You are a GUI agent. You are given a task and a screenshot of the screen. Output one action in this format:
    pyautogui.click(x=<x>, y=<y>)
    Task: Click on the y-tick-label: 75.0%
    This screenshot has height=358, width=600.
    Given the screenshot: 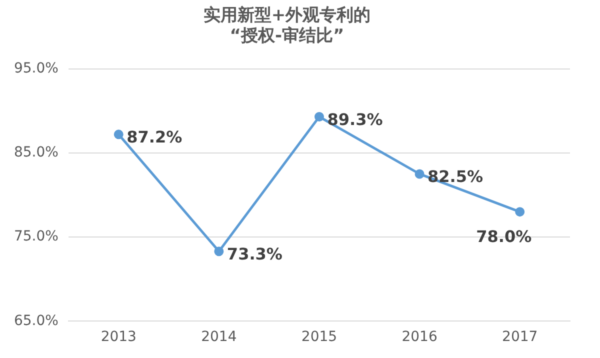 What is the action you would take?
    pyautogui.click(x=36, y=236)
    